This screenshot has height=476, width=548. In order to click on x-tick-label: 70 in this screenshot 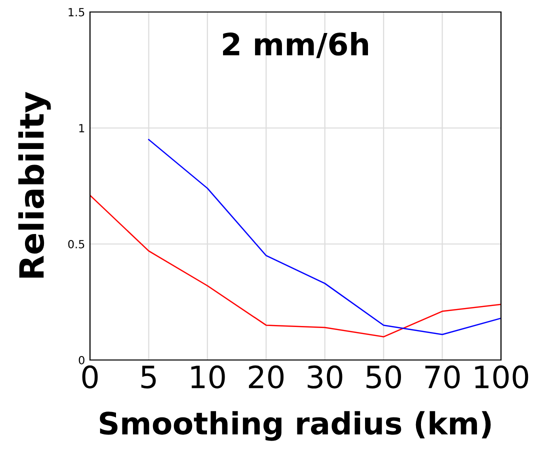, I will do `click(442, 377)`.